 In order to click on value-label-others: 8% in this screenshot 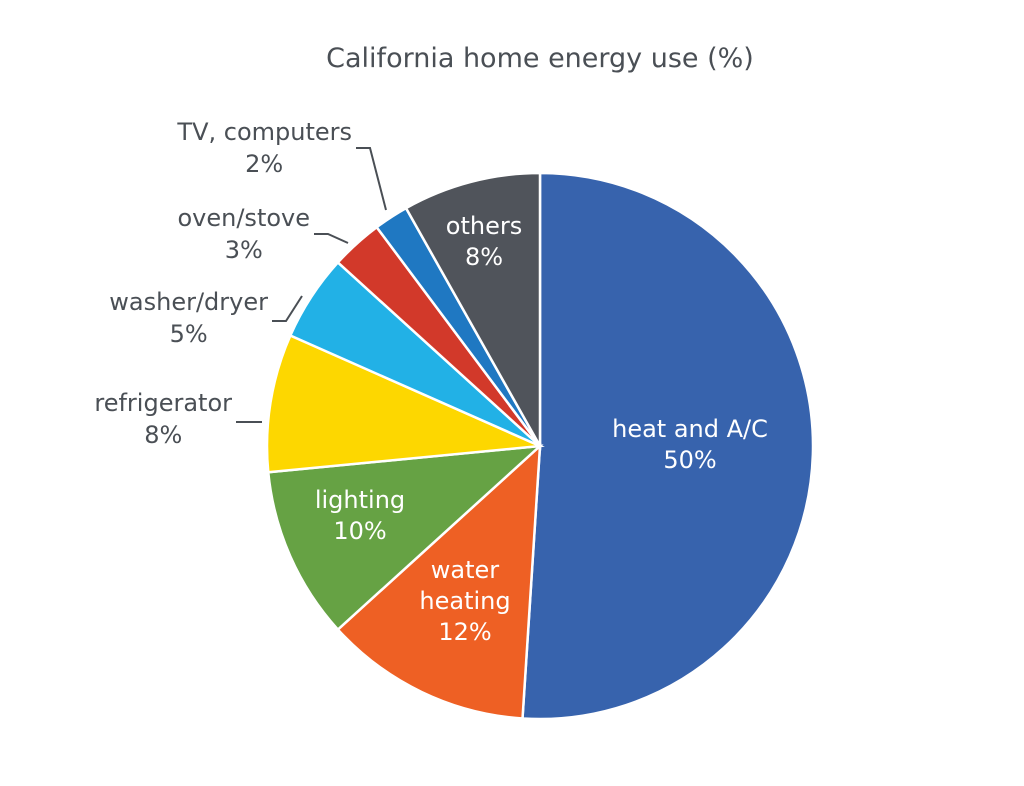, I will do `click(484, 257)`.